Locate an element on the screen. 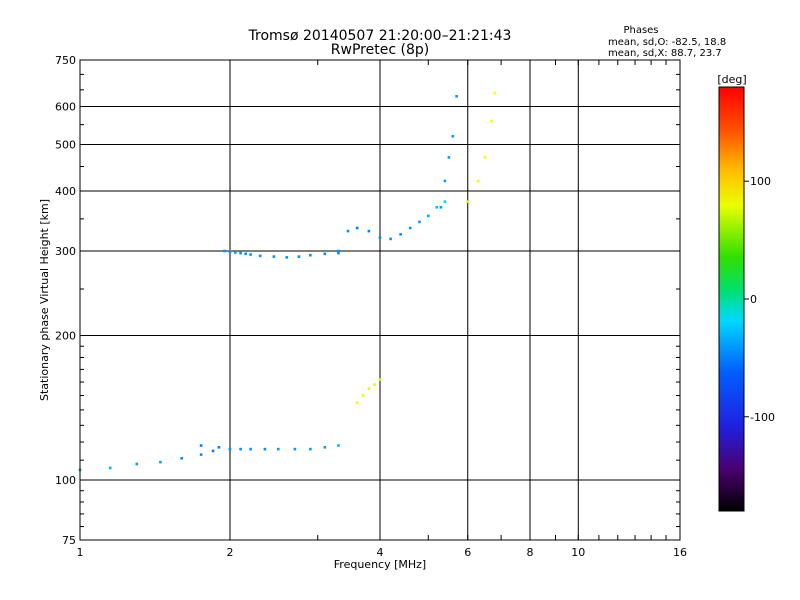  colorbar-tick-label: -100 is located at coordinates (762, 417).